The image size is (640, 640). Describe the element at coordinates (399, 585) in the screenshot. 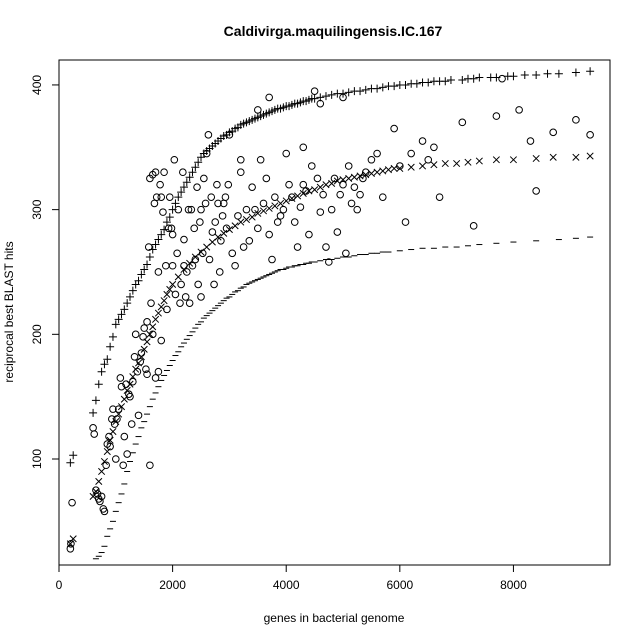

I see `x-tick-label: 6000` at that location.